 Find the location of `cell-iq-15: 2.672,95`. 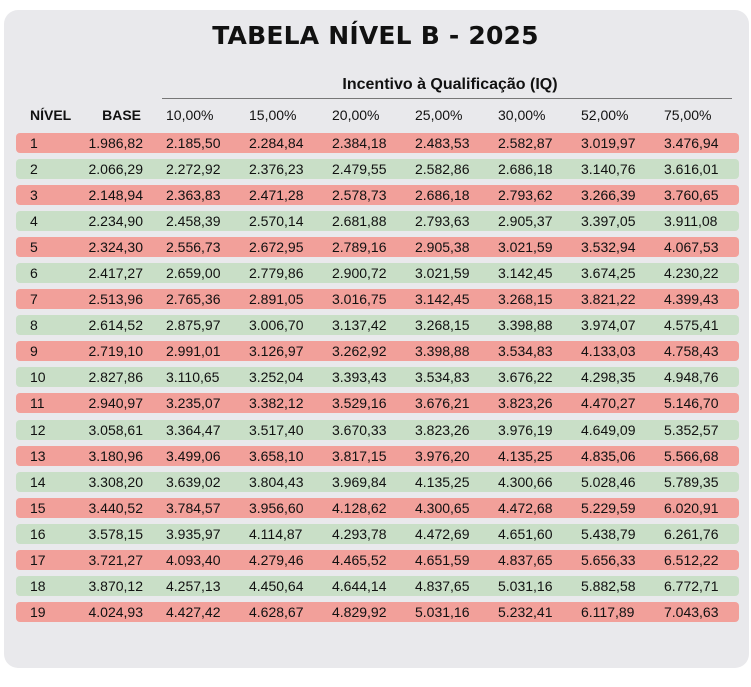

cell-iq-15: 2.672,95 is located at coordinates (276, 247).